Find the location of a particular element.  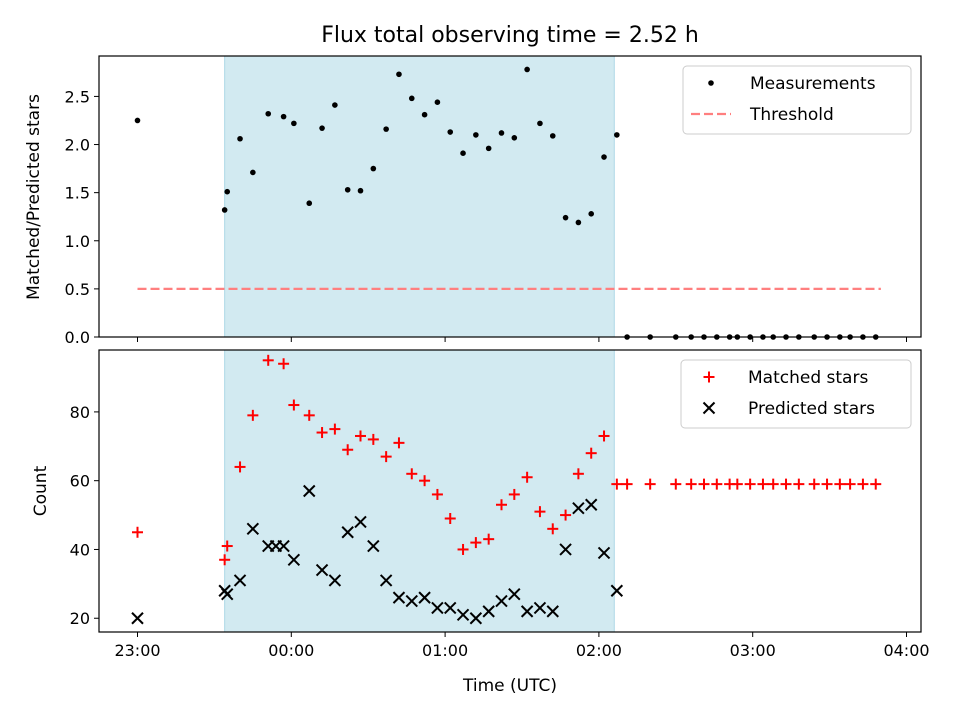

count-x-ticks: 23:00 00:00 01:00 02:00 03:00 04:00 is located at coordinates (522, 646).